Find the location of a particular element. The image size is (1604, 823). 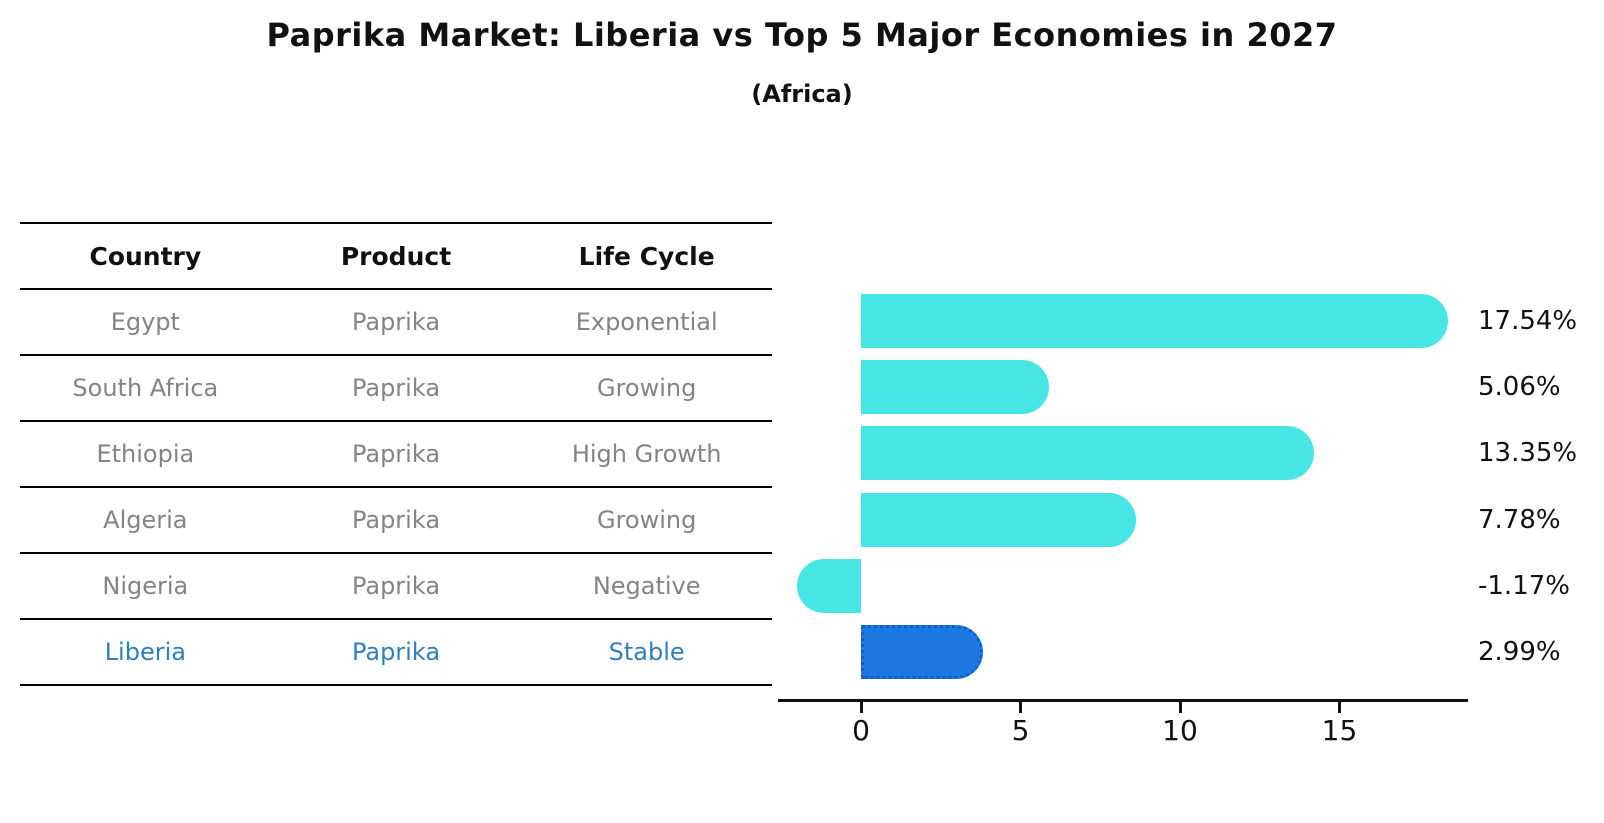

bar-south-africa is located at coordinates (955, 387).